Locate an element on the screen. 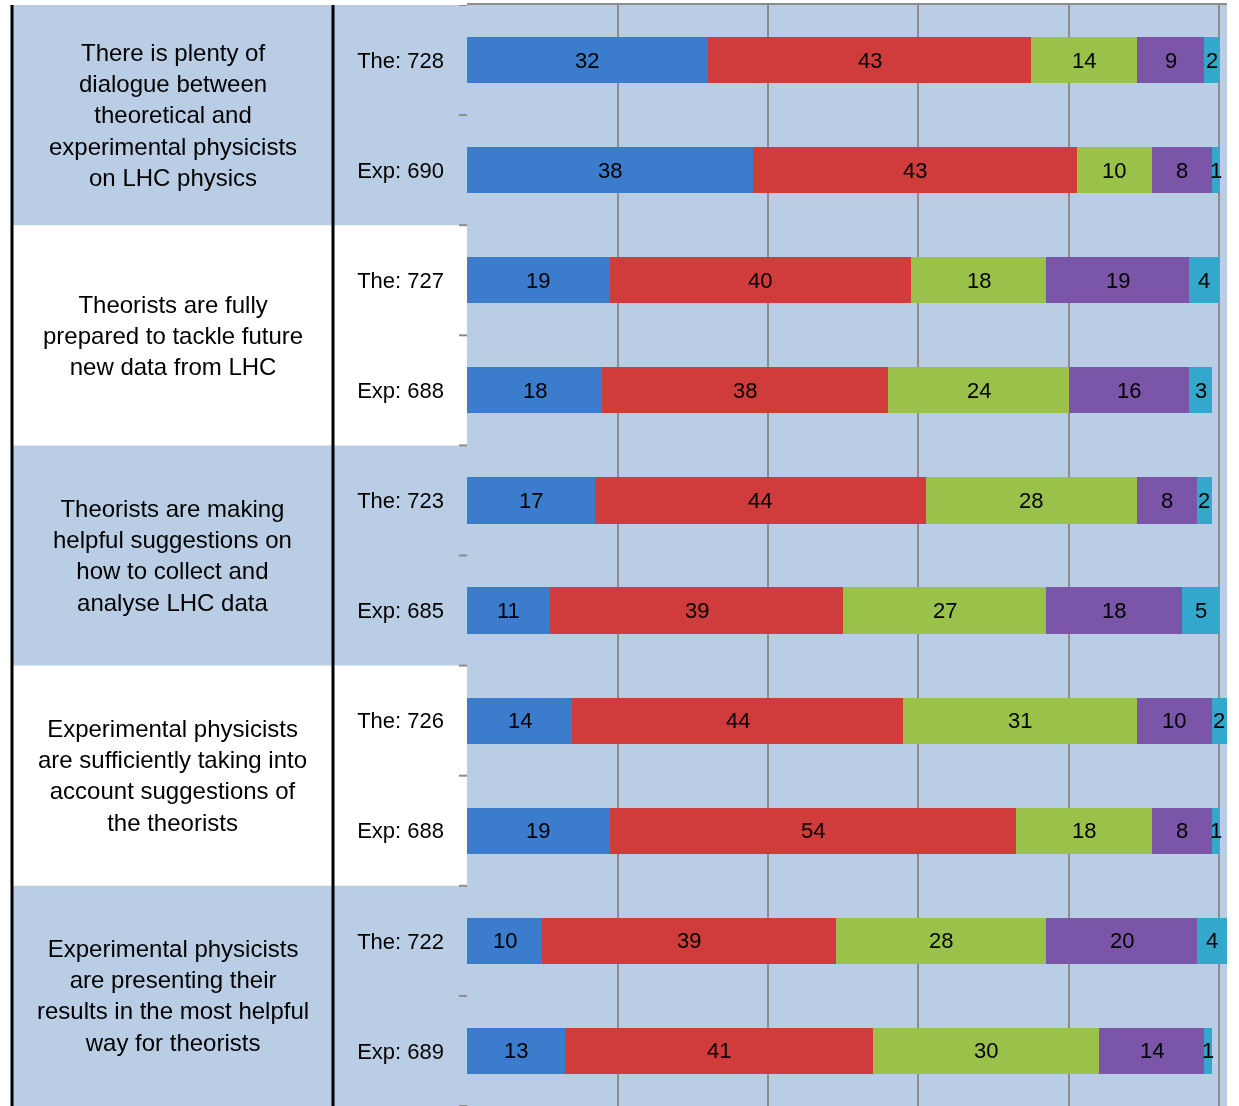 The image size is (1239, 1106). data-label: 13 is located at coordinates (516, 1050).